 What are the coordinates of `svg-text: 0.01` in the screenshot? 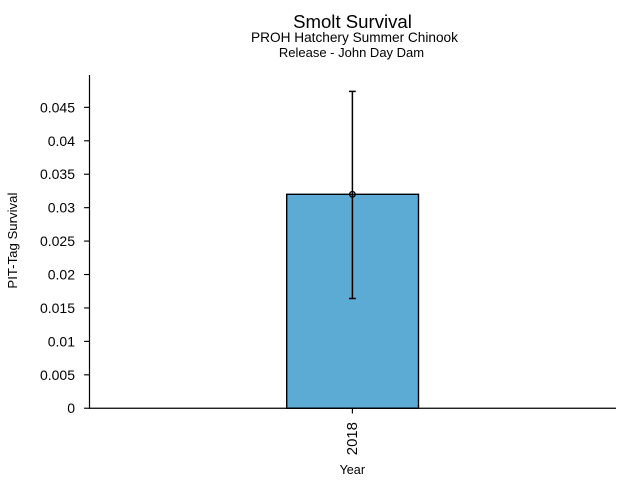 It's located at (61, 341).